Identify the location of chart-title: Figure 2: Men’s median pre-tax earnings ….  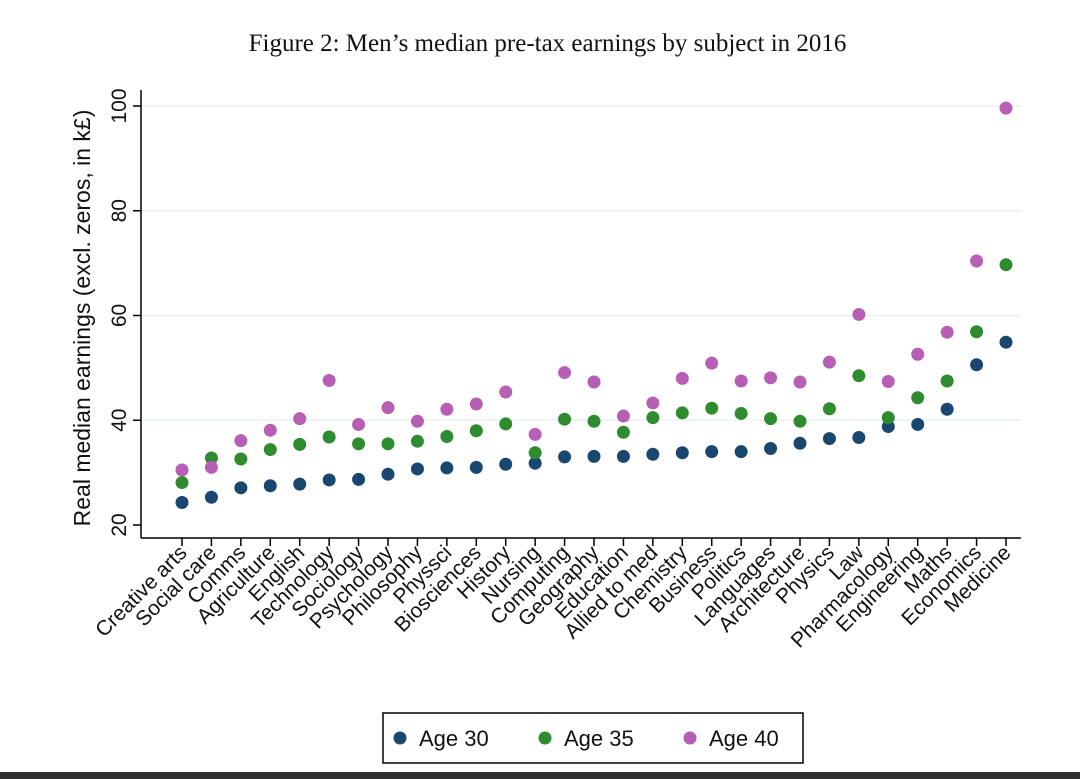
(547, 43).